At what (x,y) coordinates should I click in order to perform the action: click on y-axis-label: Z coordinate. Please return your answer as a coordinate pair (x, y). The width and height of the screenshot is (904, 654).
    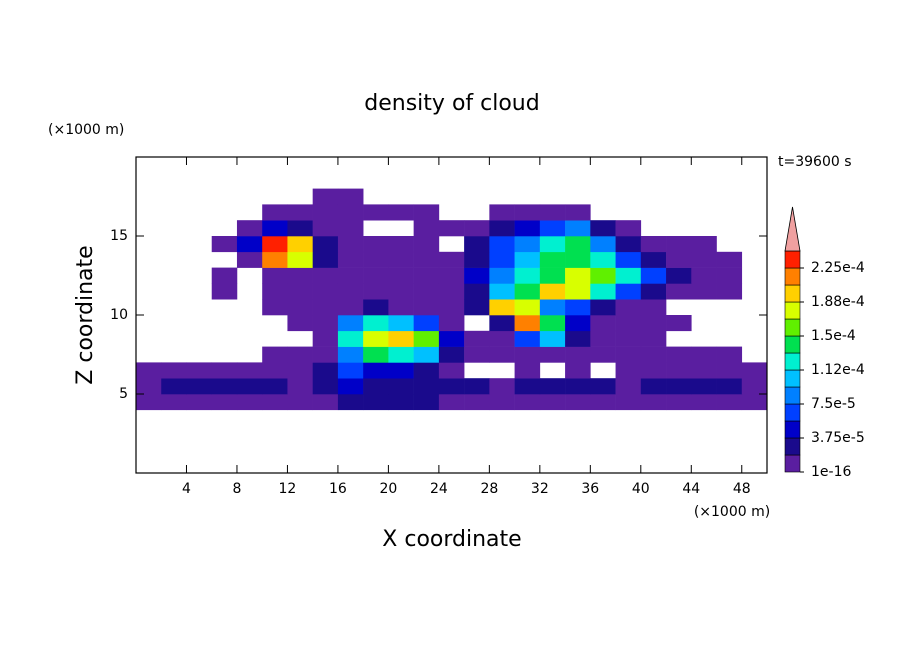
    Looking at the image, I should click on (85, 314).